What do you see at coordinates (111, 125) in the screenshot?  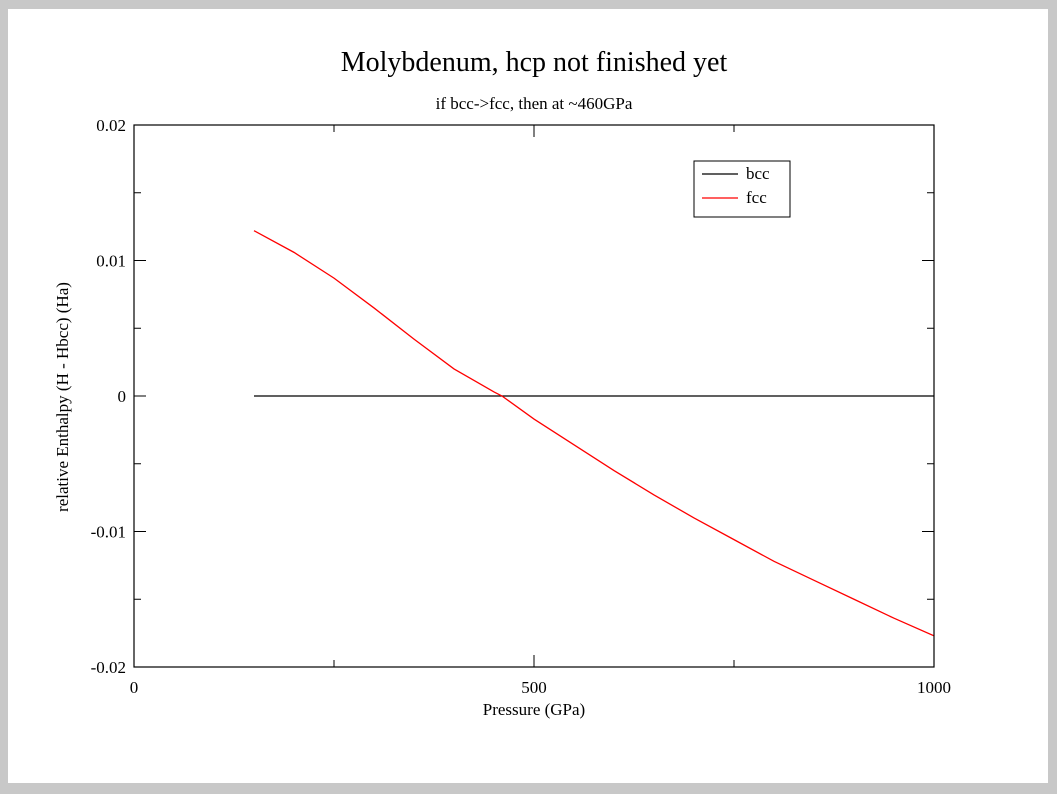 I see `y-tick-label: 0.02` at bounding box center [111, 125].